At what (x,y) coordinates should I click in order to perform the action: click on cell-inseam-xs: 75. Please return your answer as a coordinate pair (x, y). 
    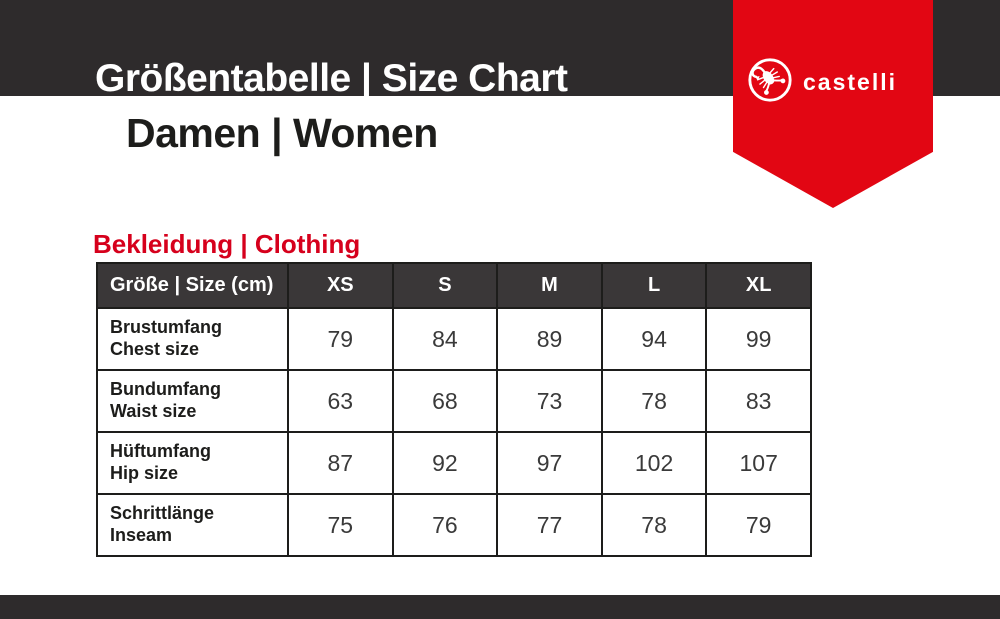
    Looking at the image, I should click on (340, 525).